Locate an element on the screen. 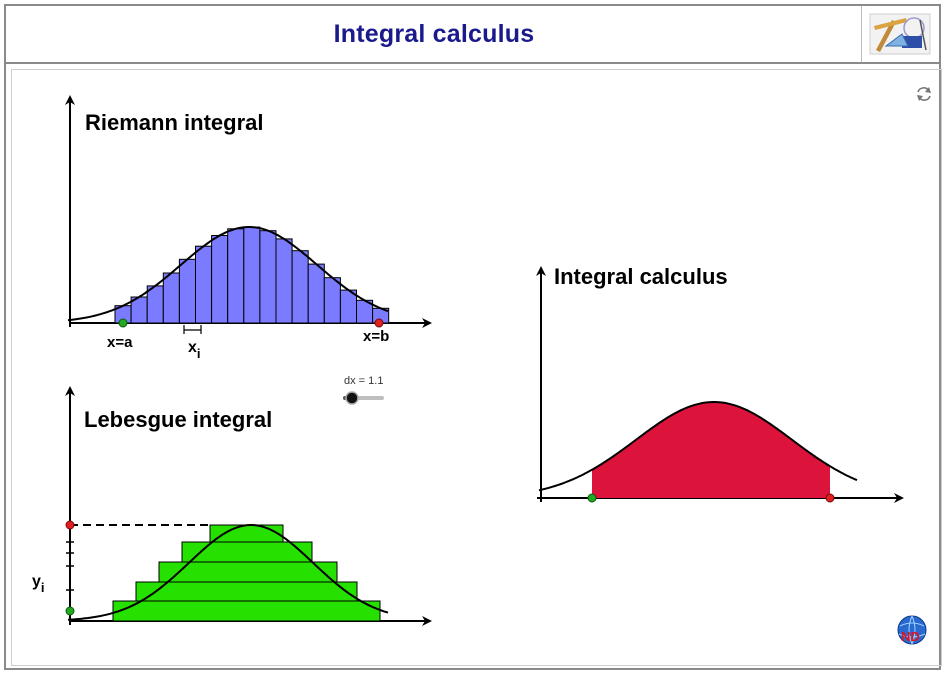 The width and height of the screenshot is (949, 678). lebesgue-bars is located at coordinates (246, 573).